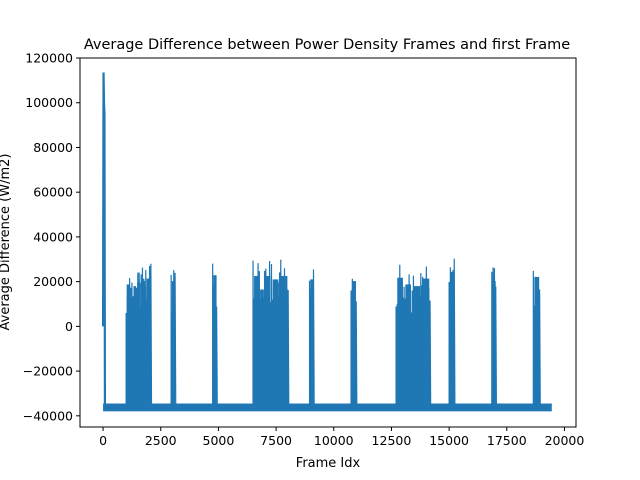 Image resolution: width=640 pixels, height=480 pixels. What do you see at coordinates (48, 415) in the screenshot?
I see `y-tick-label: −40000` at bounding box center [48, 415].